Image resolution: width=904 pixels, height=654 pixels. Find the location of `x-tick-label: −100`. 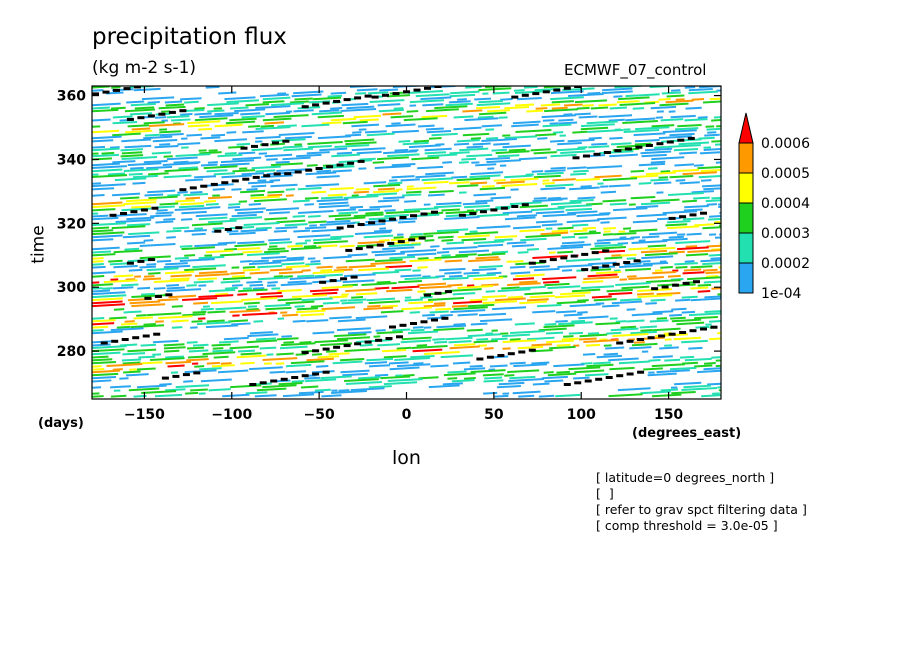

x-tick-label: −100 is located at coordinates (231, 415).